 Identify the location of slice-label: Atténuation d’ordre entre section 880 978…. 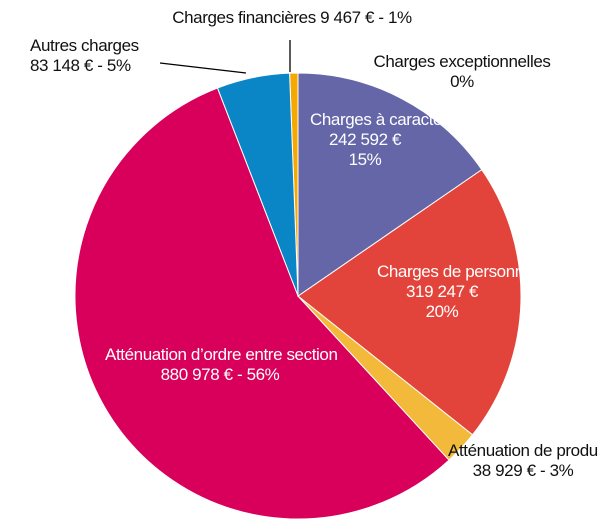
(221, 365).